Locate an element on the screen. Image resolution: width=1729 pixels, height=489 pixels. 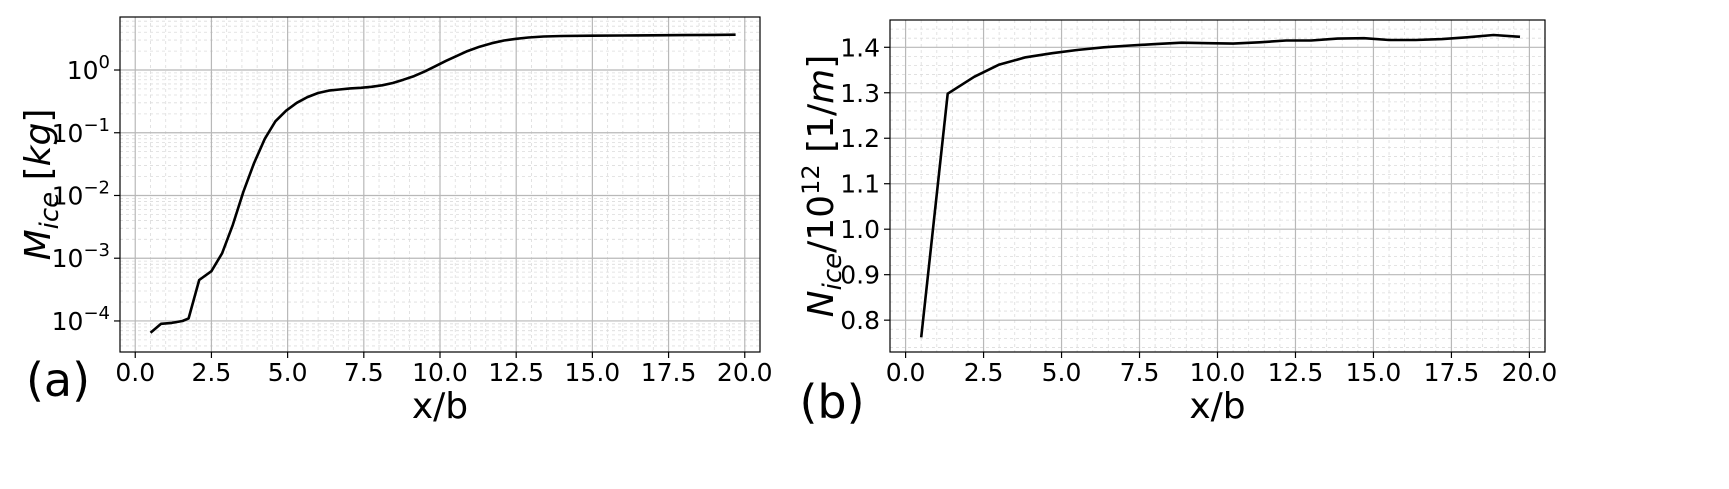
y-tick-label: 10⁻² is located at coordinates (81, 193).